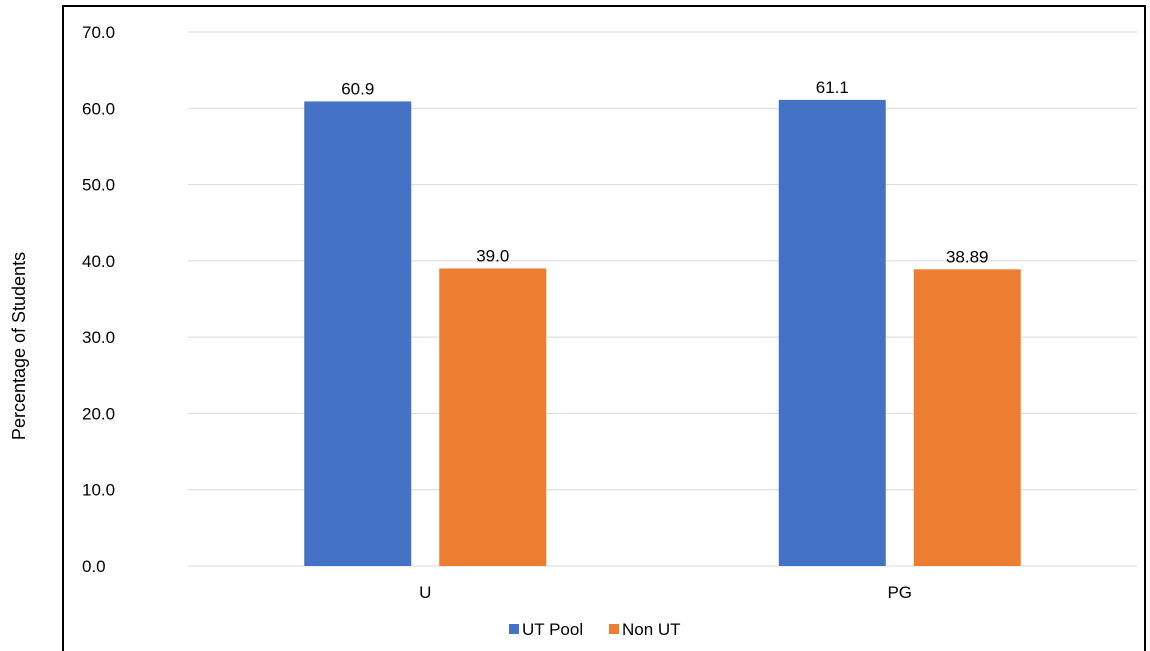 Image resolution: width=1150 pixels, height=651 pixels. Describe the element at coordinates (967, 256) in the screenshot. I see `data-label: 38.89` at that location.